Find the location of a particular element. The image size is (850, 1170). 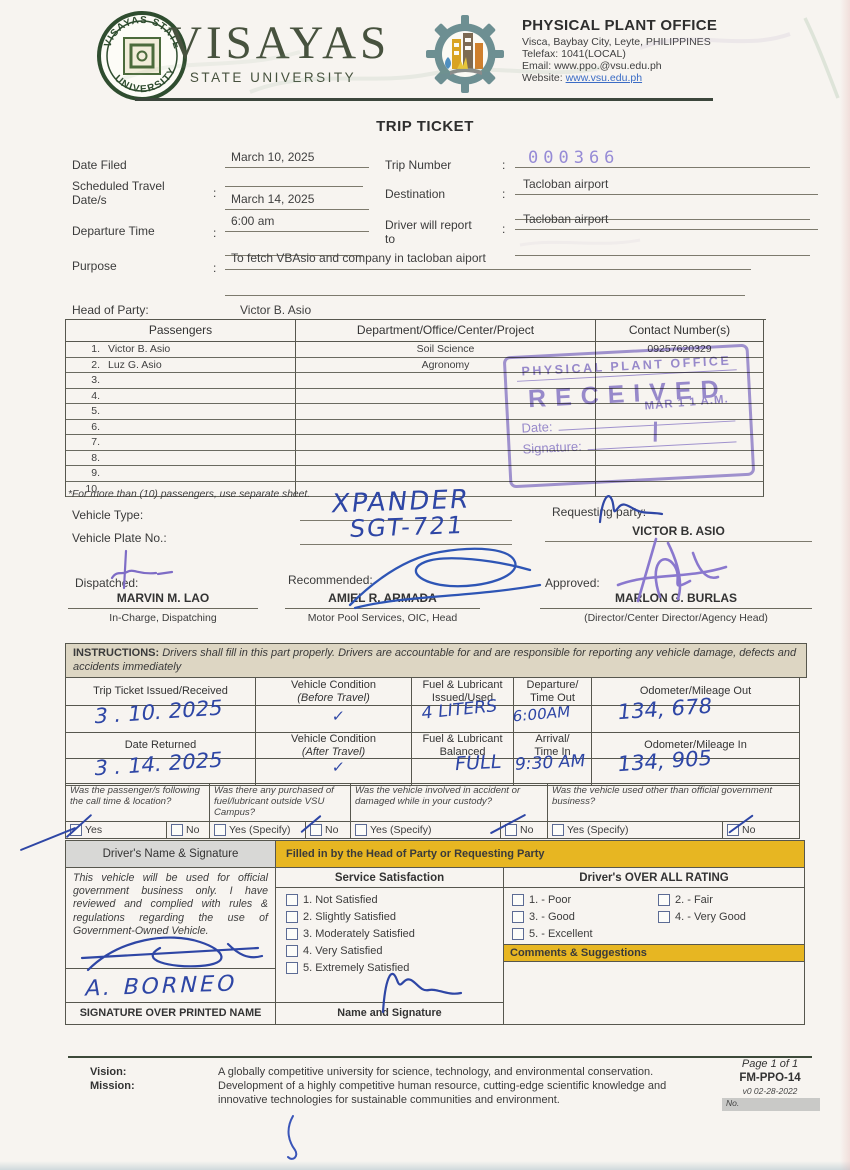

date-filed-label: Date Filed is located at coordinates (99, 165).